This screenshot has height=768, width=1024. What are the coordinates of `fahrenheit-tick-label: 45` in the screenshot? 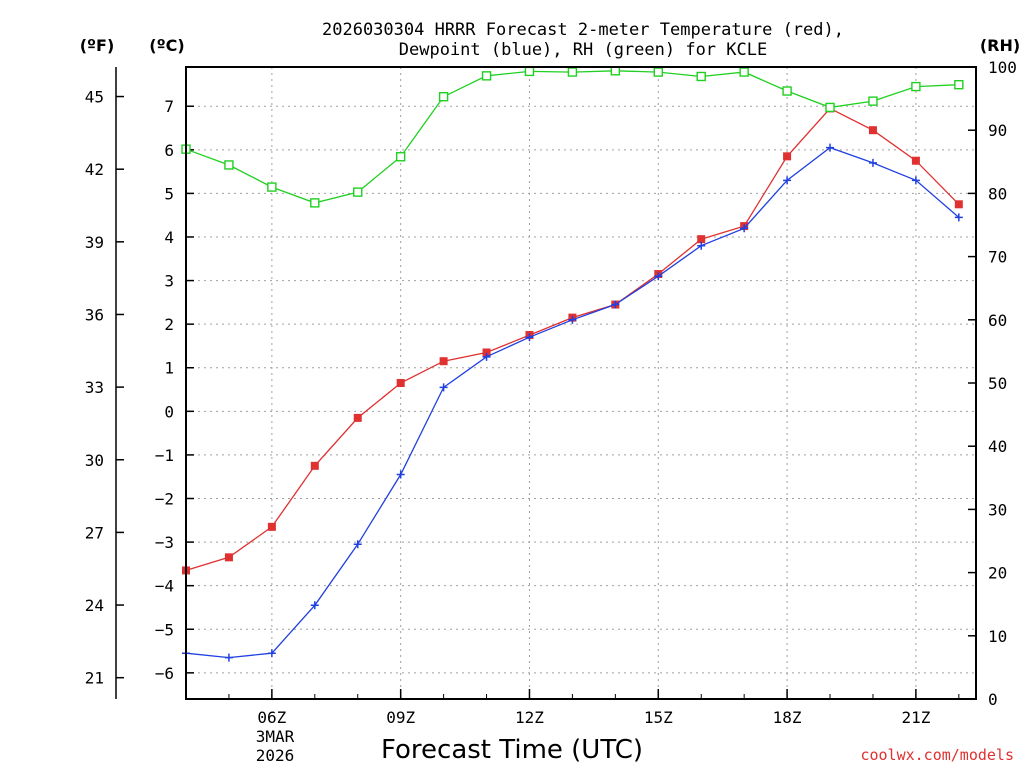 It's located at (94, 97).